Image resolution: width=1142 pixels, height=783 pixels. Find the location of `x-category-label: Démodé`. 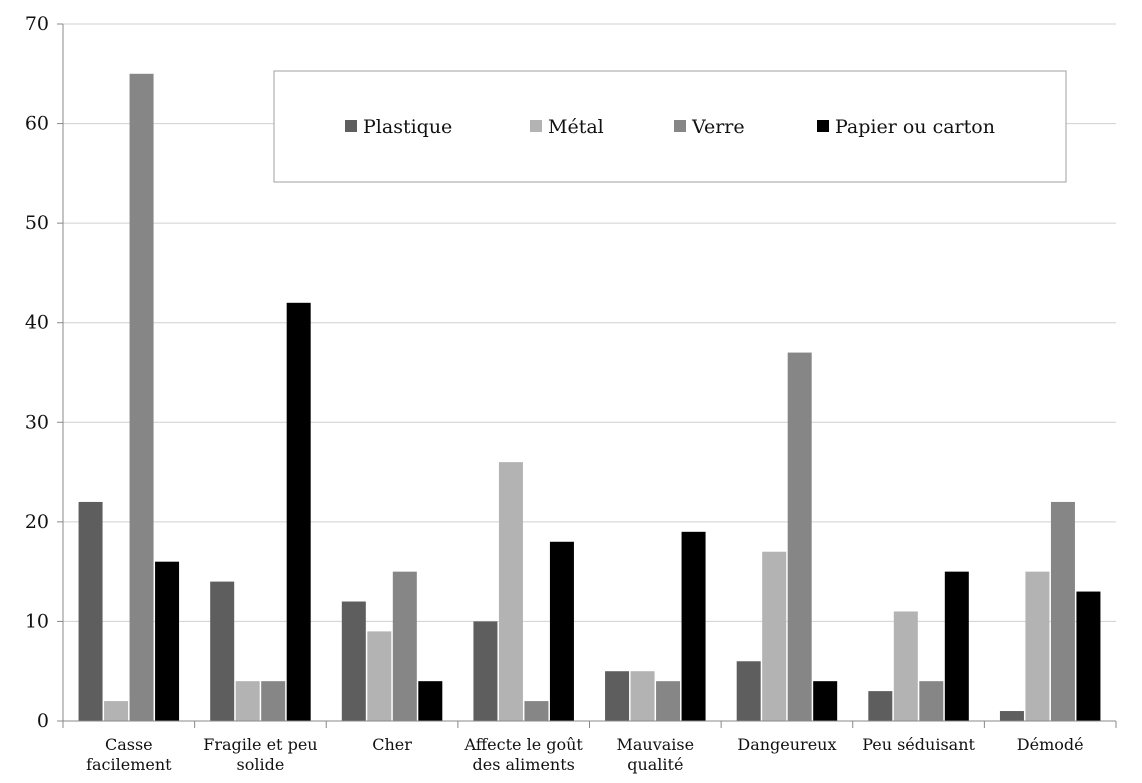

x-category-label: Démodé is located at coordinates (1050, 744).